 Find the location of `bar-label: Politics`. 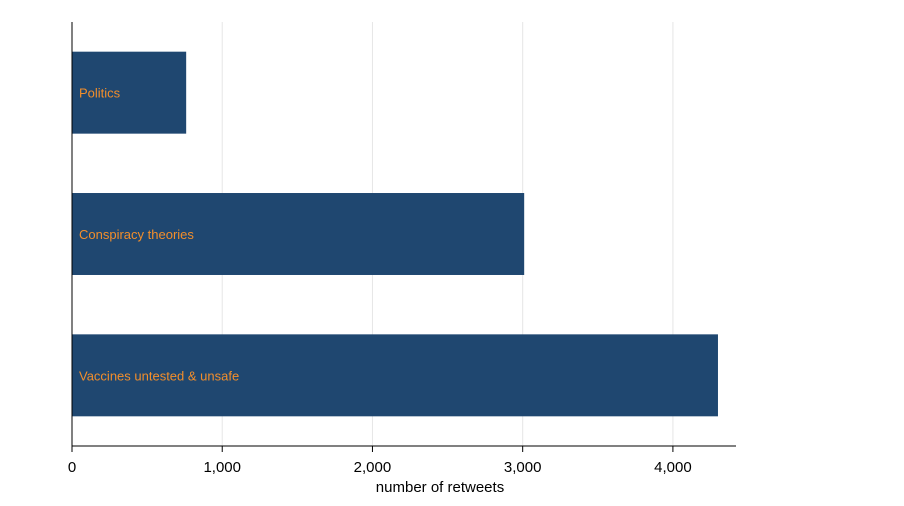

bar-label: Politics is located at coordinates (100, 93).